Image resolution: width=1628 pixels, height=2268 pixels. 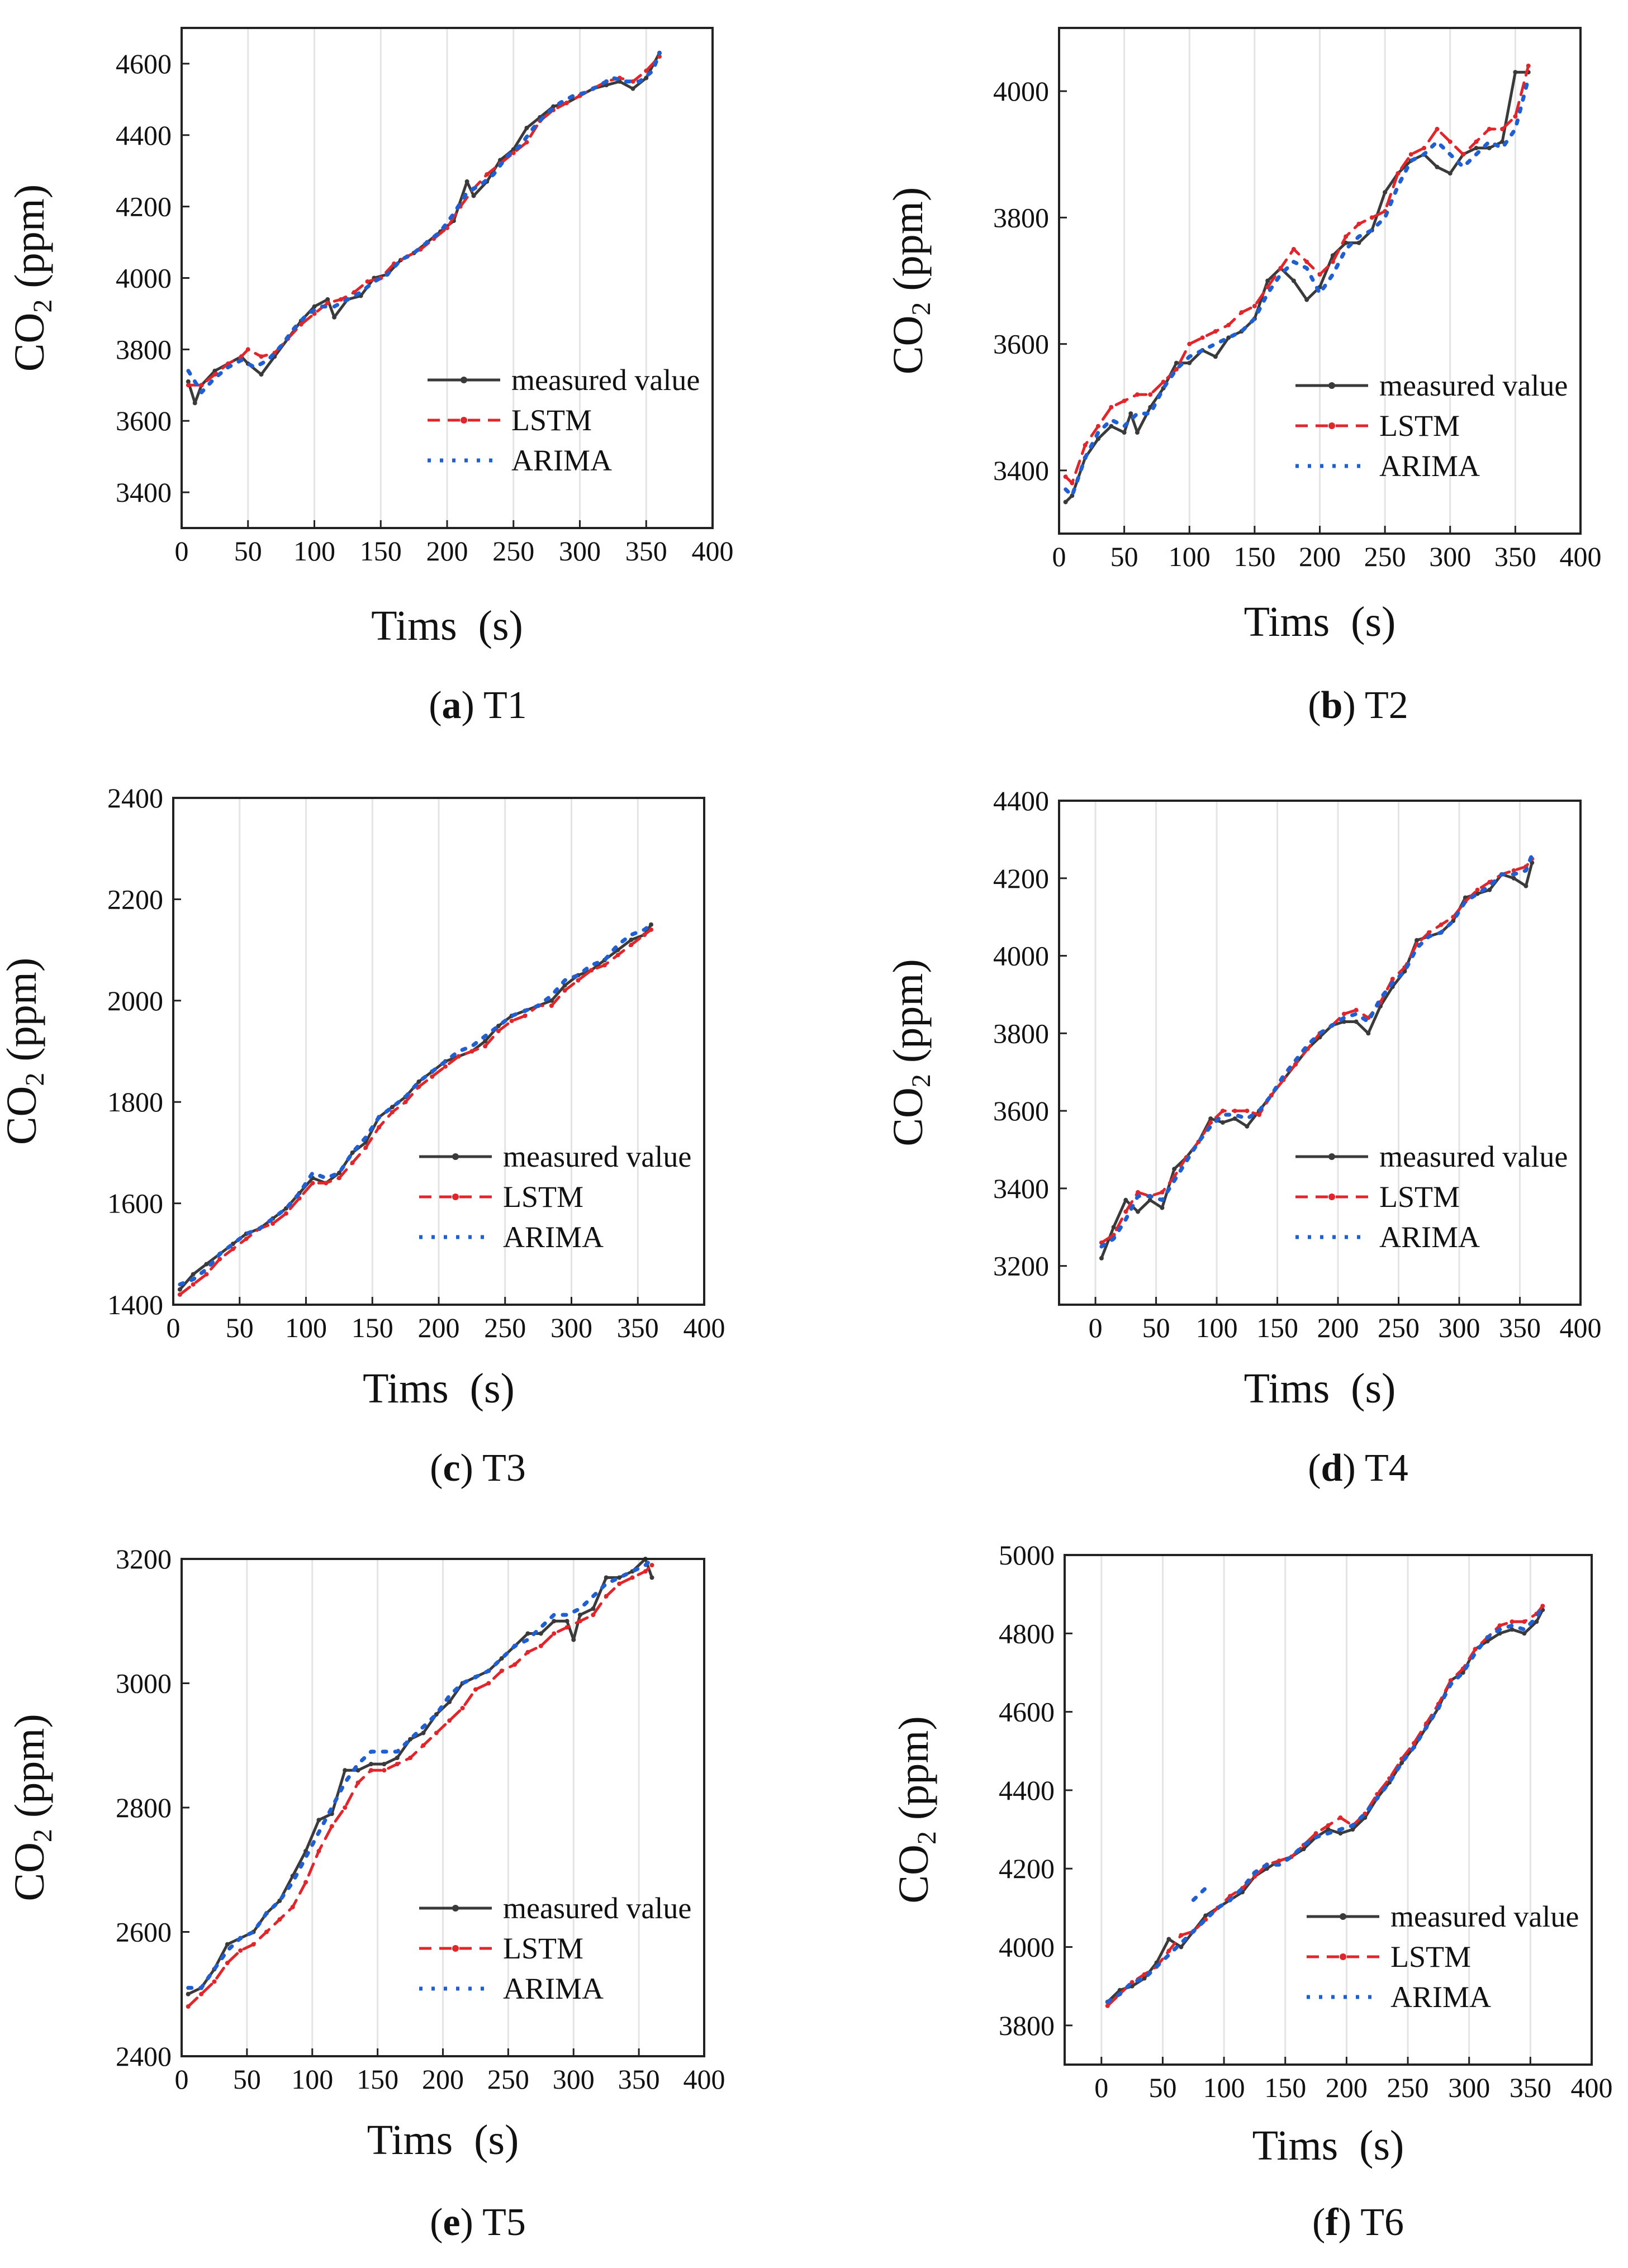 I want to click on panel-caption: (e) T5, so click(x=478, y=2222).